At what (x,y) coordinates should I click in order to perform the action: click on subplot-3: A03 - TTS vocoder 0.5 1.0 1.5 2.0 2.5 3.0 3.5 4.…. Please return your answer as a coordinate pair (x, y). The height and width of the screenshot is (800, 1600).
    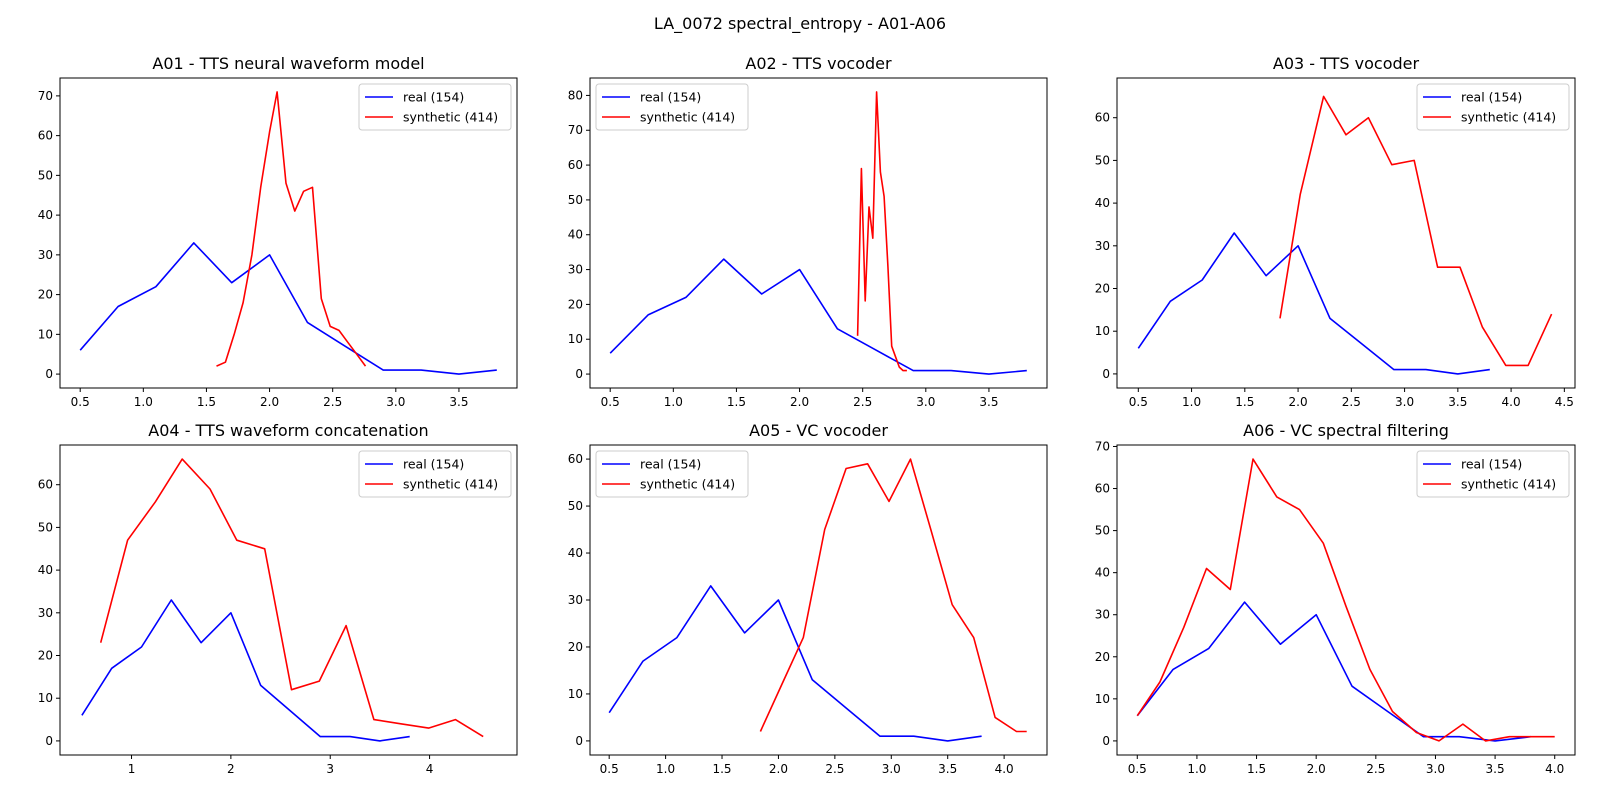
    Looking at the image, I should click on (1335, 231).